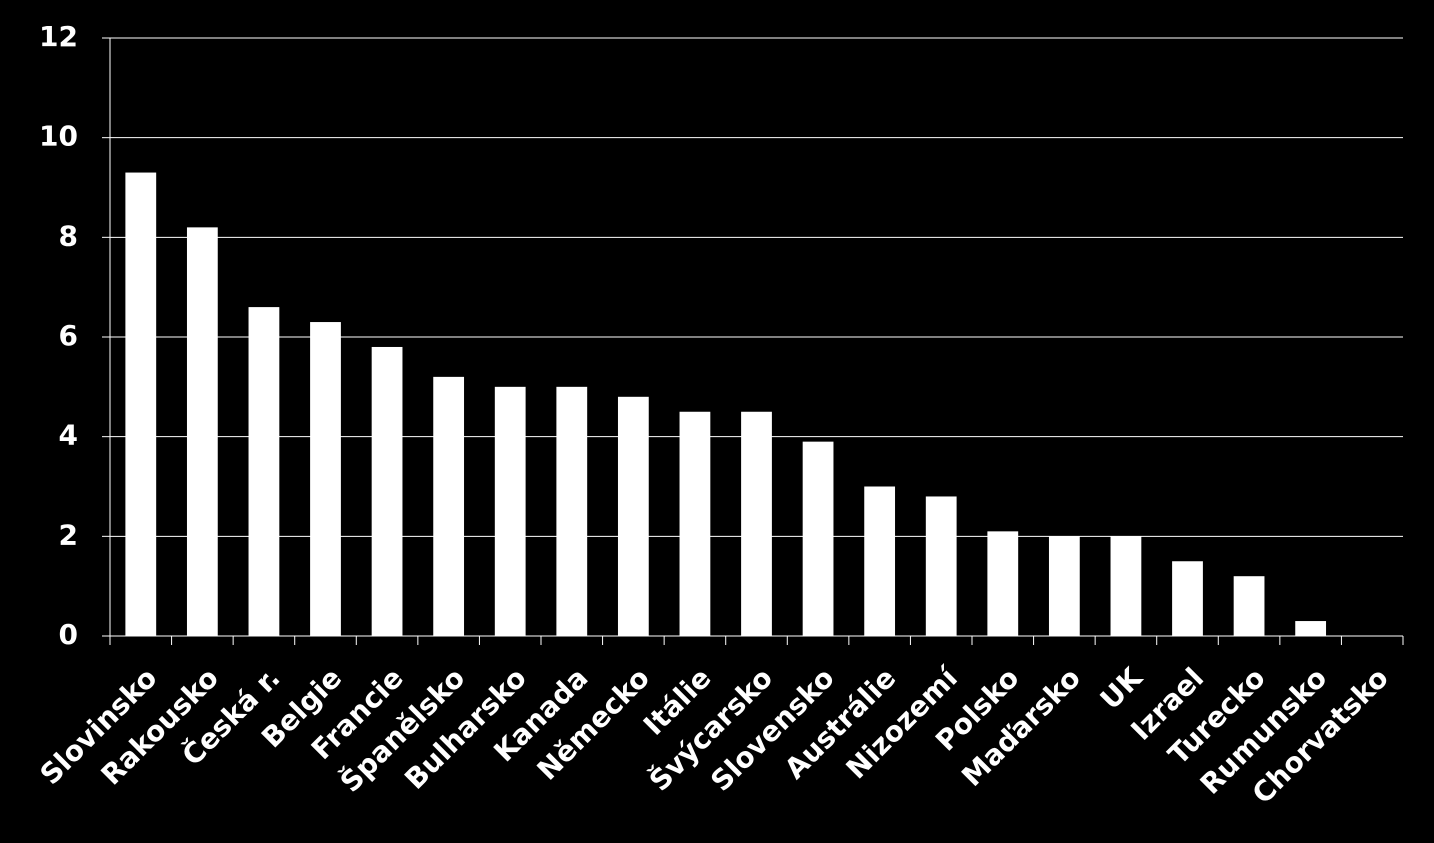 This screenshot has height=843, width=1434. What do you see at coordinates (68, 534) in the screenshot?
I see `y-tick-label: 2` at bounding box center [68, 534].